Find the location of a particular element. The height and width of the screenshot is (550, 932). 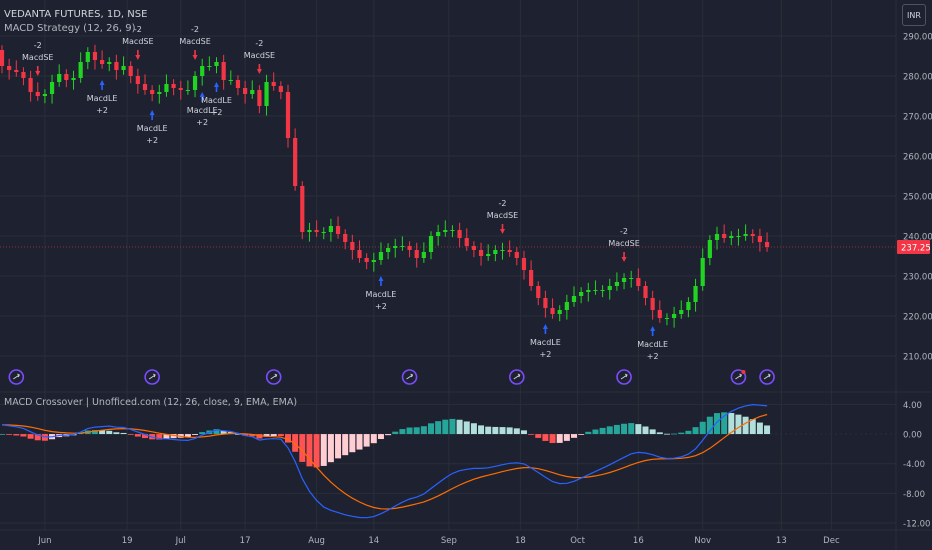

time-tick-label: Nov is located at coordinates (702, 541).